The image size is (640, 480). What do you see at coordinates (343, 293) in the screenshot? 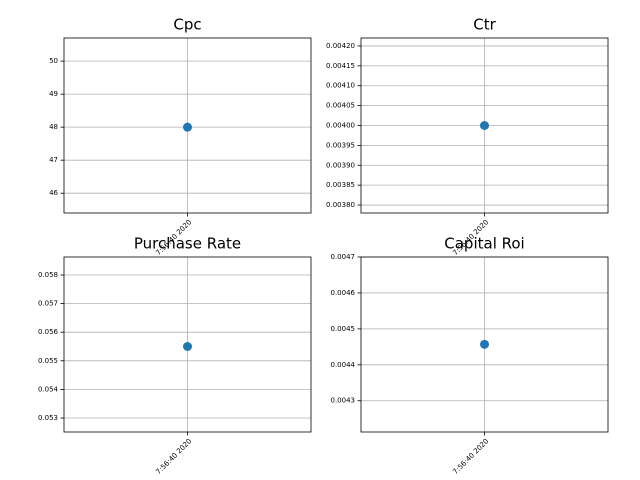
I see `y-tick-label: 0.0046` at bounding box center [343, 293].